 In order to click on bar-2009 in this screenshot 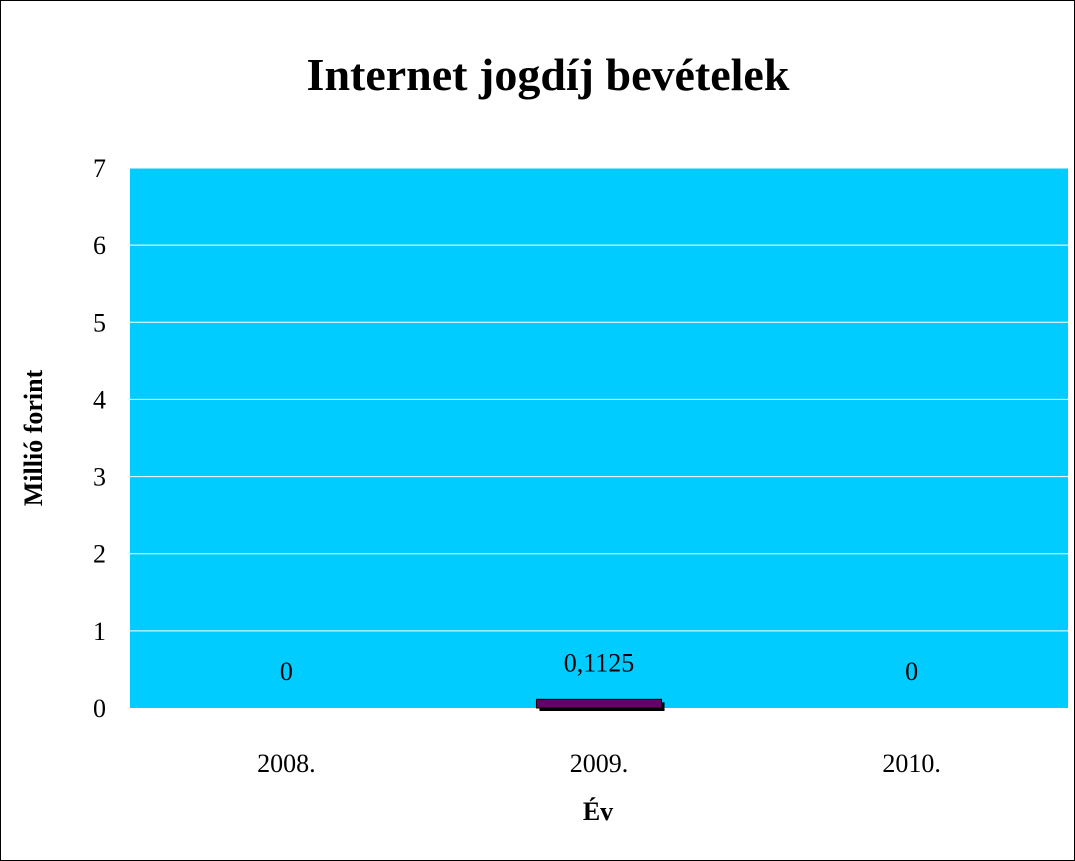, I will do `click(599, 703)`.